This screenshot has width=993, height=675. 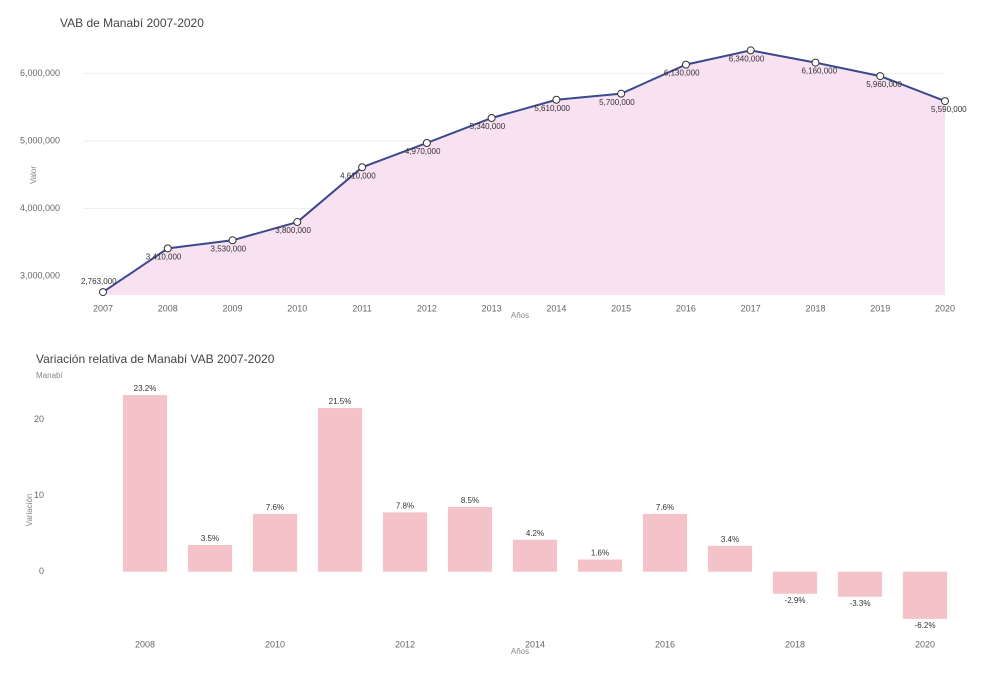 I want to click on data-label: 23.2%, so click(x=145, y=388).